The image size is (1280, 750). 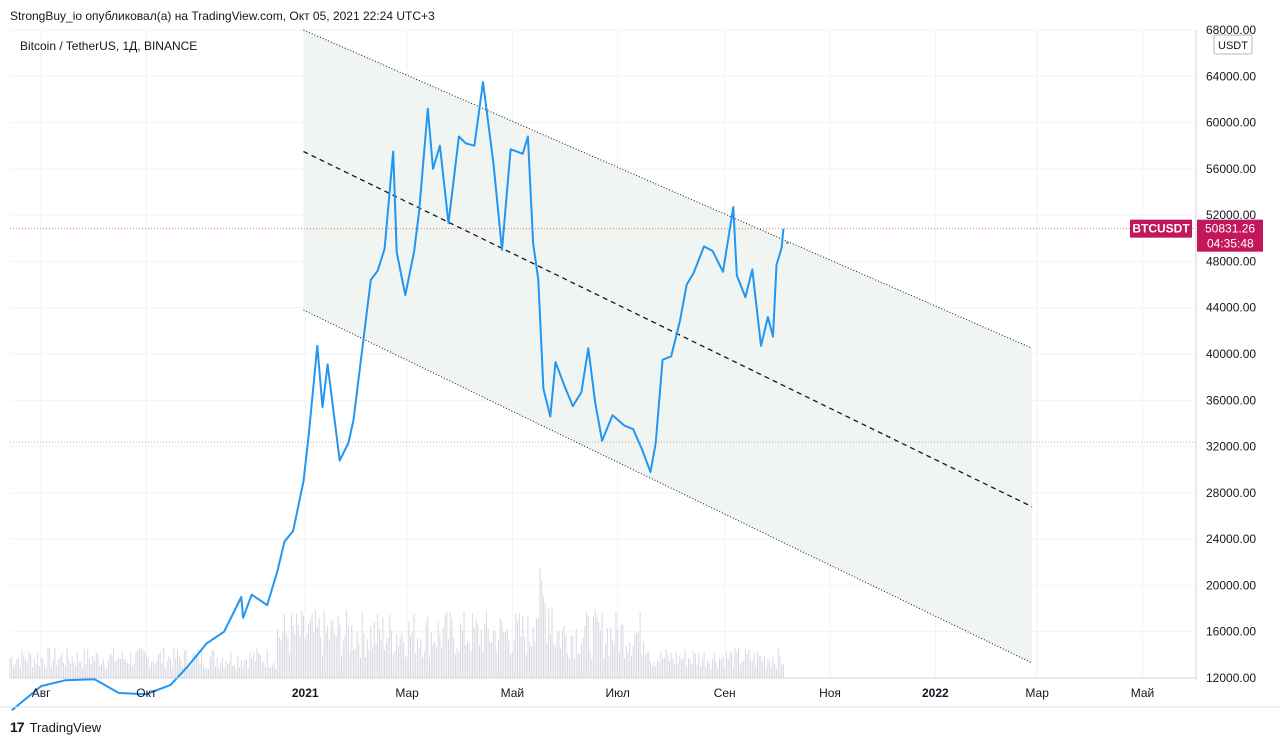 I want to click on y-tick-label: 56000.00, so click(x=1231, y=169).